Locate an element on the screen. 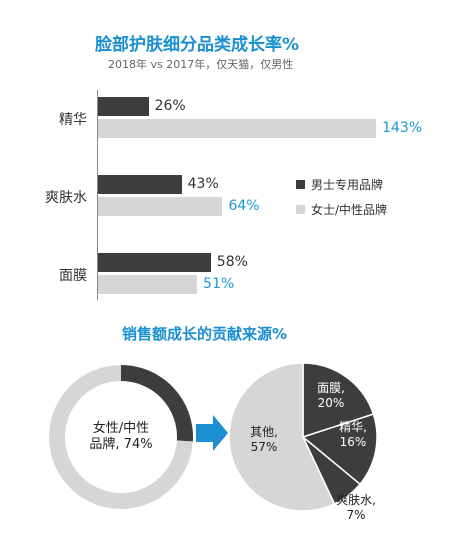  legend-item-male: 男士专用品牌 is located at coordinates (341, 184).